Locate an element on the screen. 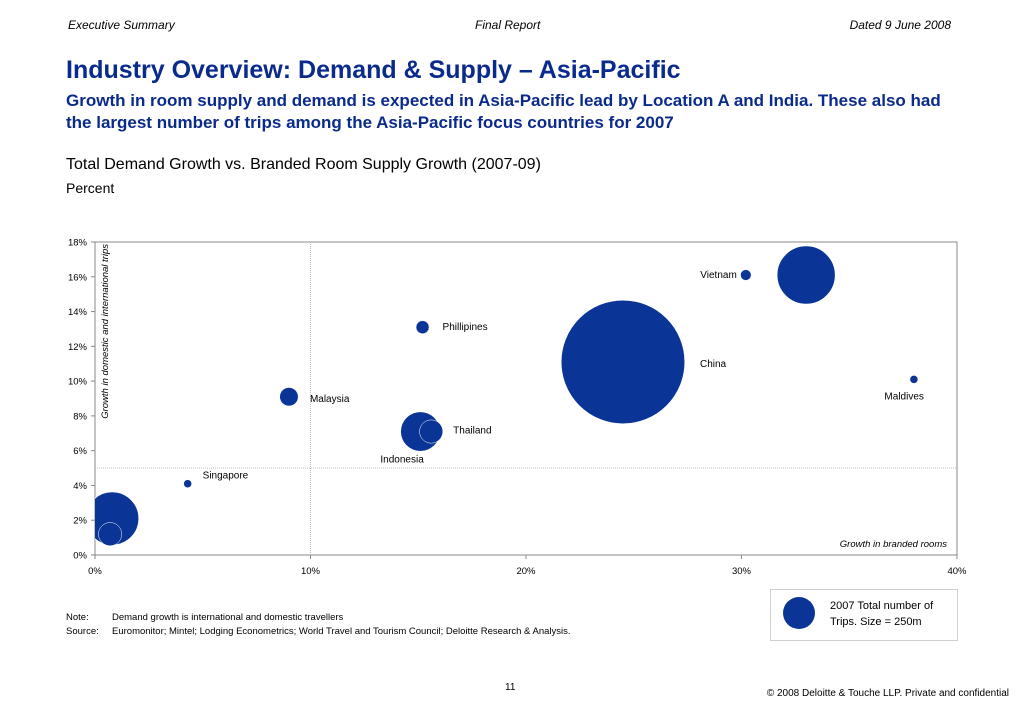 The image size is (1023, 708). y-tick-label: 12% is located at coordinates (78, 347).